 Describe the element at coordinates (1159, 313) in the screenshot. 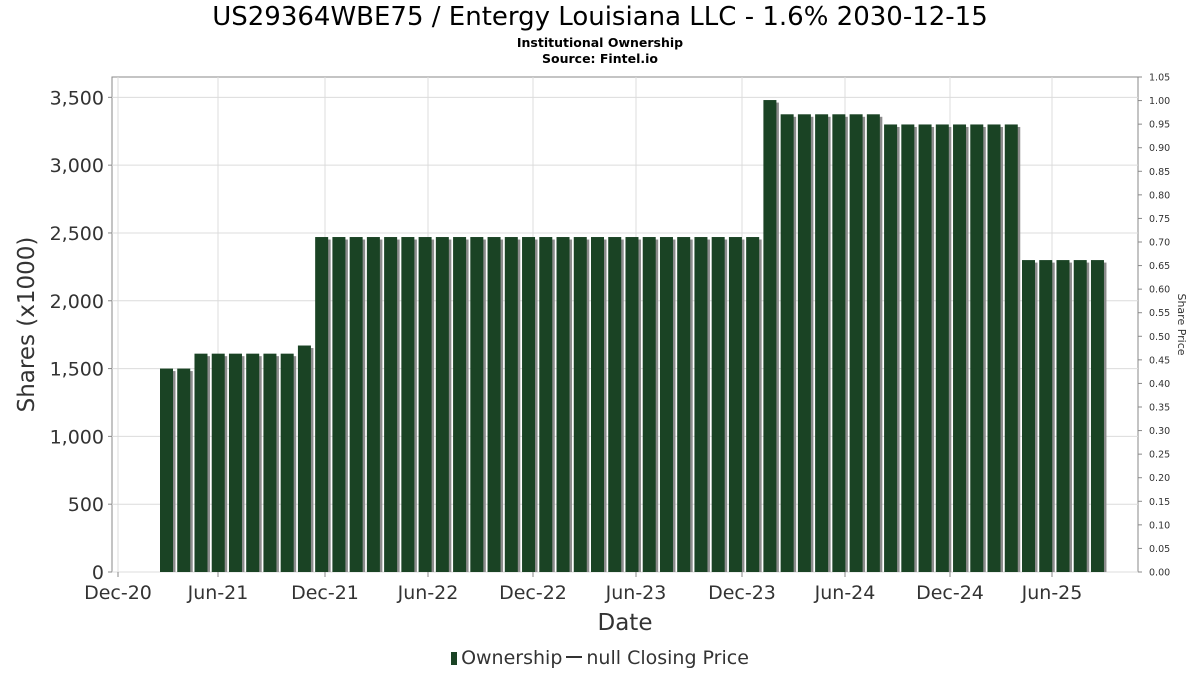

I see `y2-tick-label: 0.55` at that location.